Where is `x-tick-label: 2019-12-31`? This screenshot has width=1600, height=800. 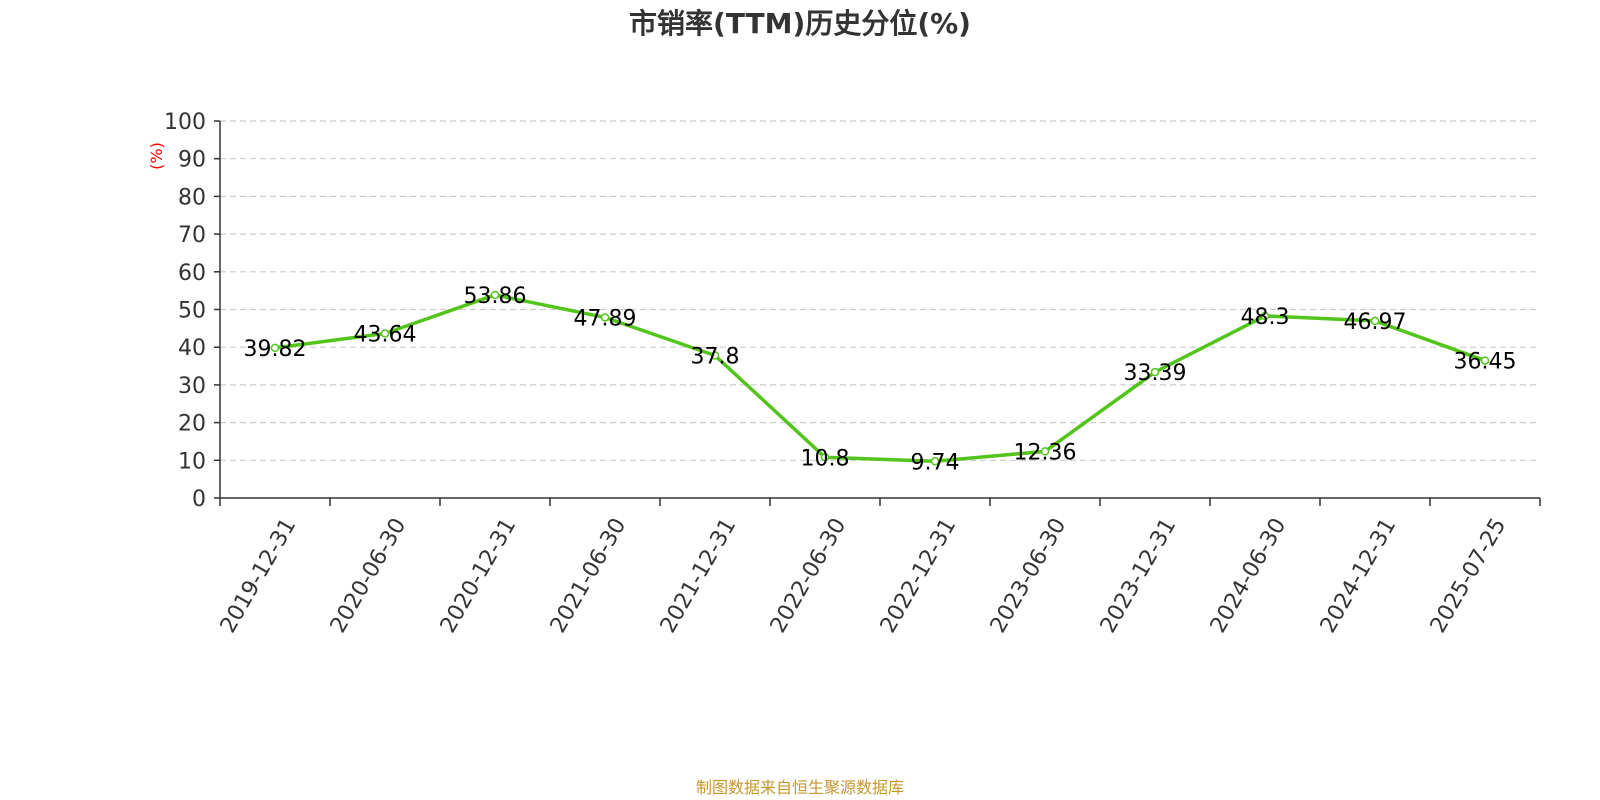
x-tick-label: 2019-12-31 is located at coordinates (259, 575).